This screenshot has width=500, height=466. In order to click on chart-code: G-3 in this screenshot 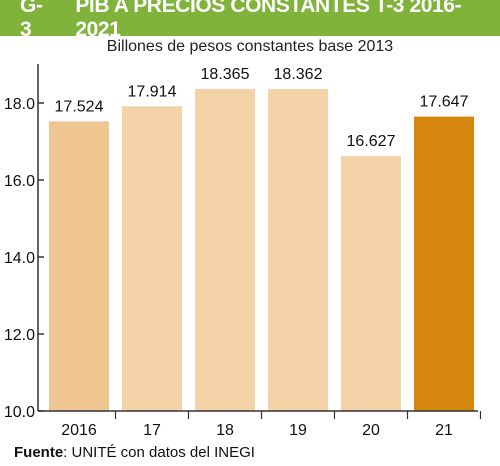, I will do `click(31, 20)`.